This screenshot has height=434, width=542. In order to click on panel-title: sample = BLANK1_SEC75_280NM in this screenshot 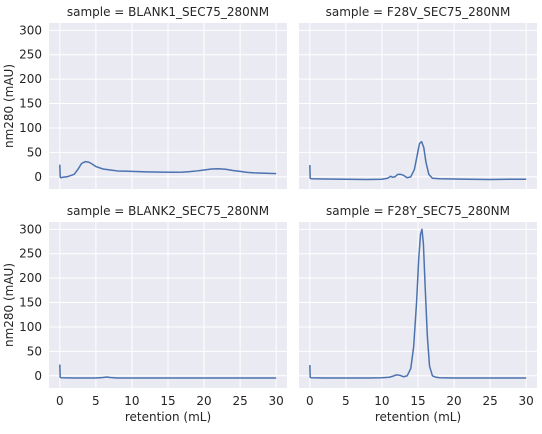, I will do `click(168, 12)`.